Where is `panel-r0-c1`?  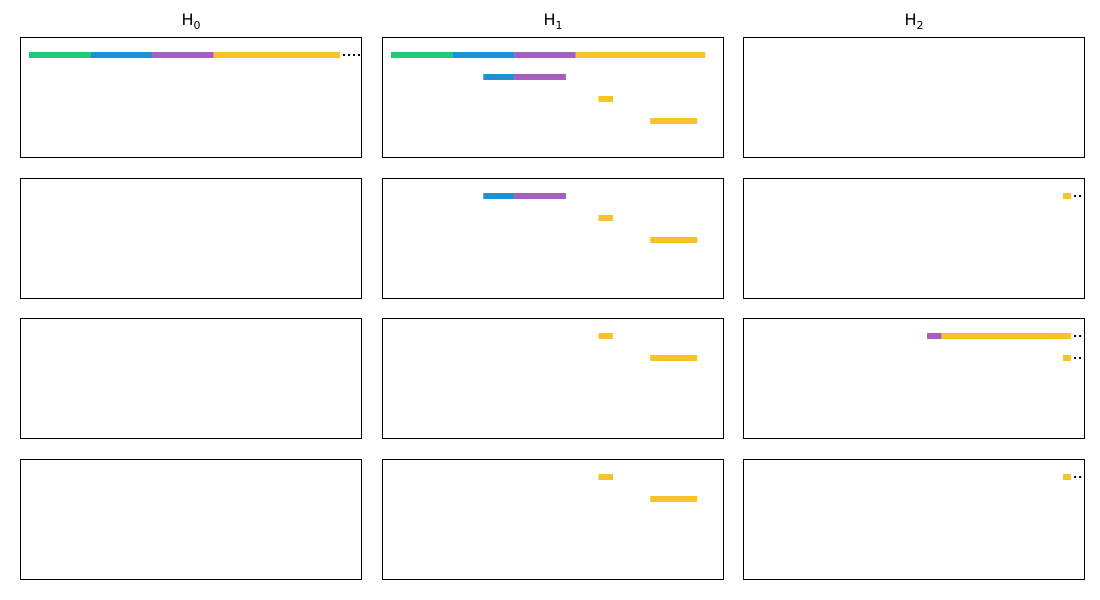
panel-r0-c1 is located at coordinates (553, 97).